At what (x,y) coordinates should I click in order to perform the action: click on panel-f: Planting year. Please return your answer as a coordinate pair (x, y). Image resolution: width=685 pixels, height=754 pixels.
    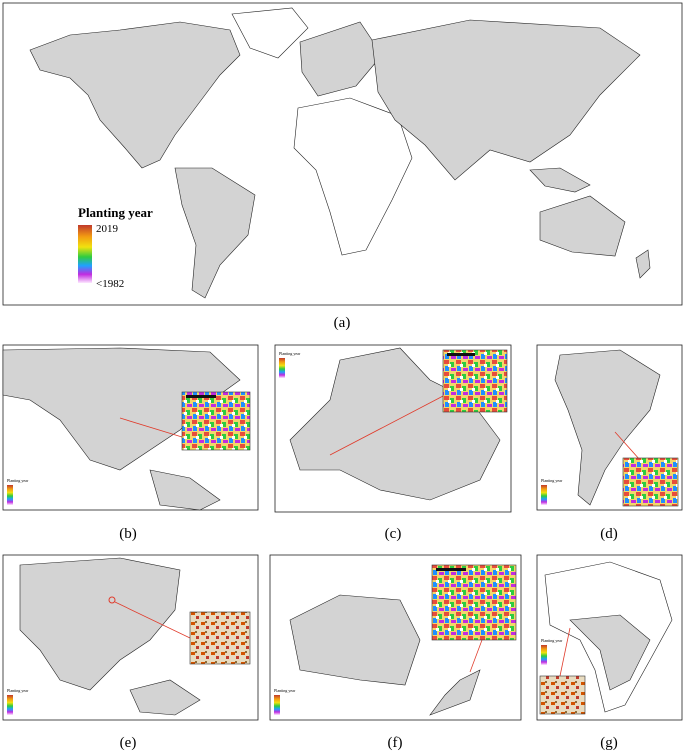
    Looking at the image, I should click on (395, 637).